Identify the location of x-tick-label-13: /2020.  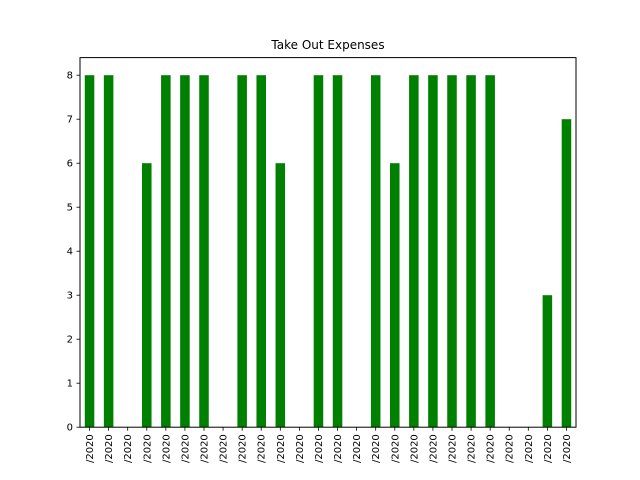
(338, 448).